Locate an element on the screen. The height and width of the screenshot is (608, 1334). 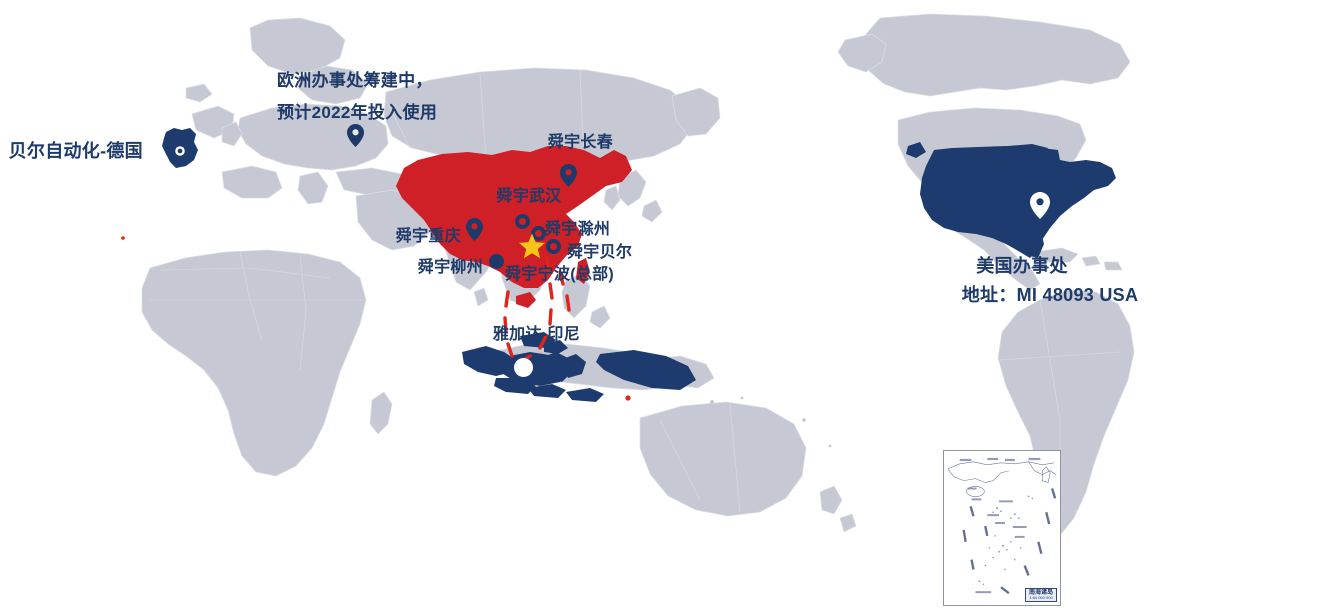
label-jakarta: 雅加达-印尼 is located at coordinates (536, 334).